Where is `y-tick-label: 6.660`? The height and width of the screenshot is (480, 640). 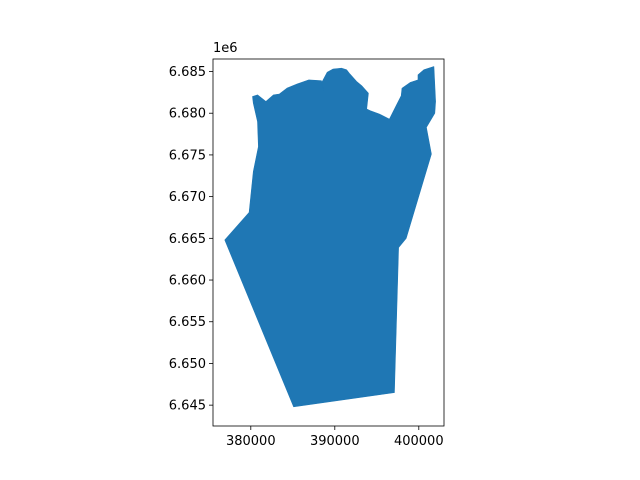
y-tick-label: 6.660 is located at coordinates (187, 281).